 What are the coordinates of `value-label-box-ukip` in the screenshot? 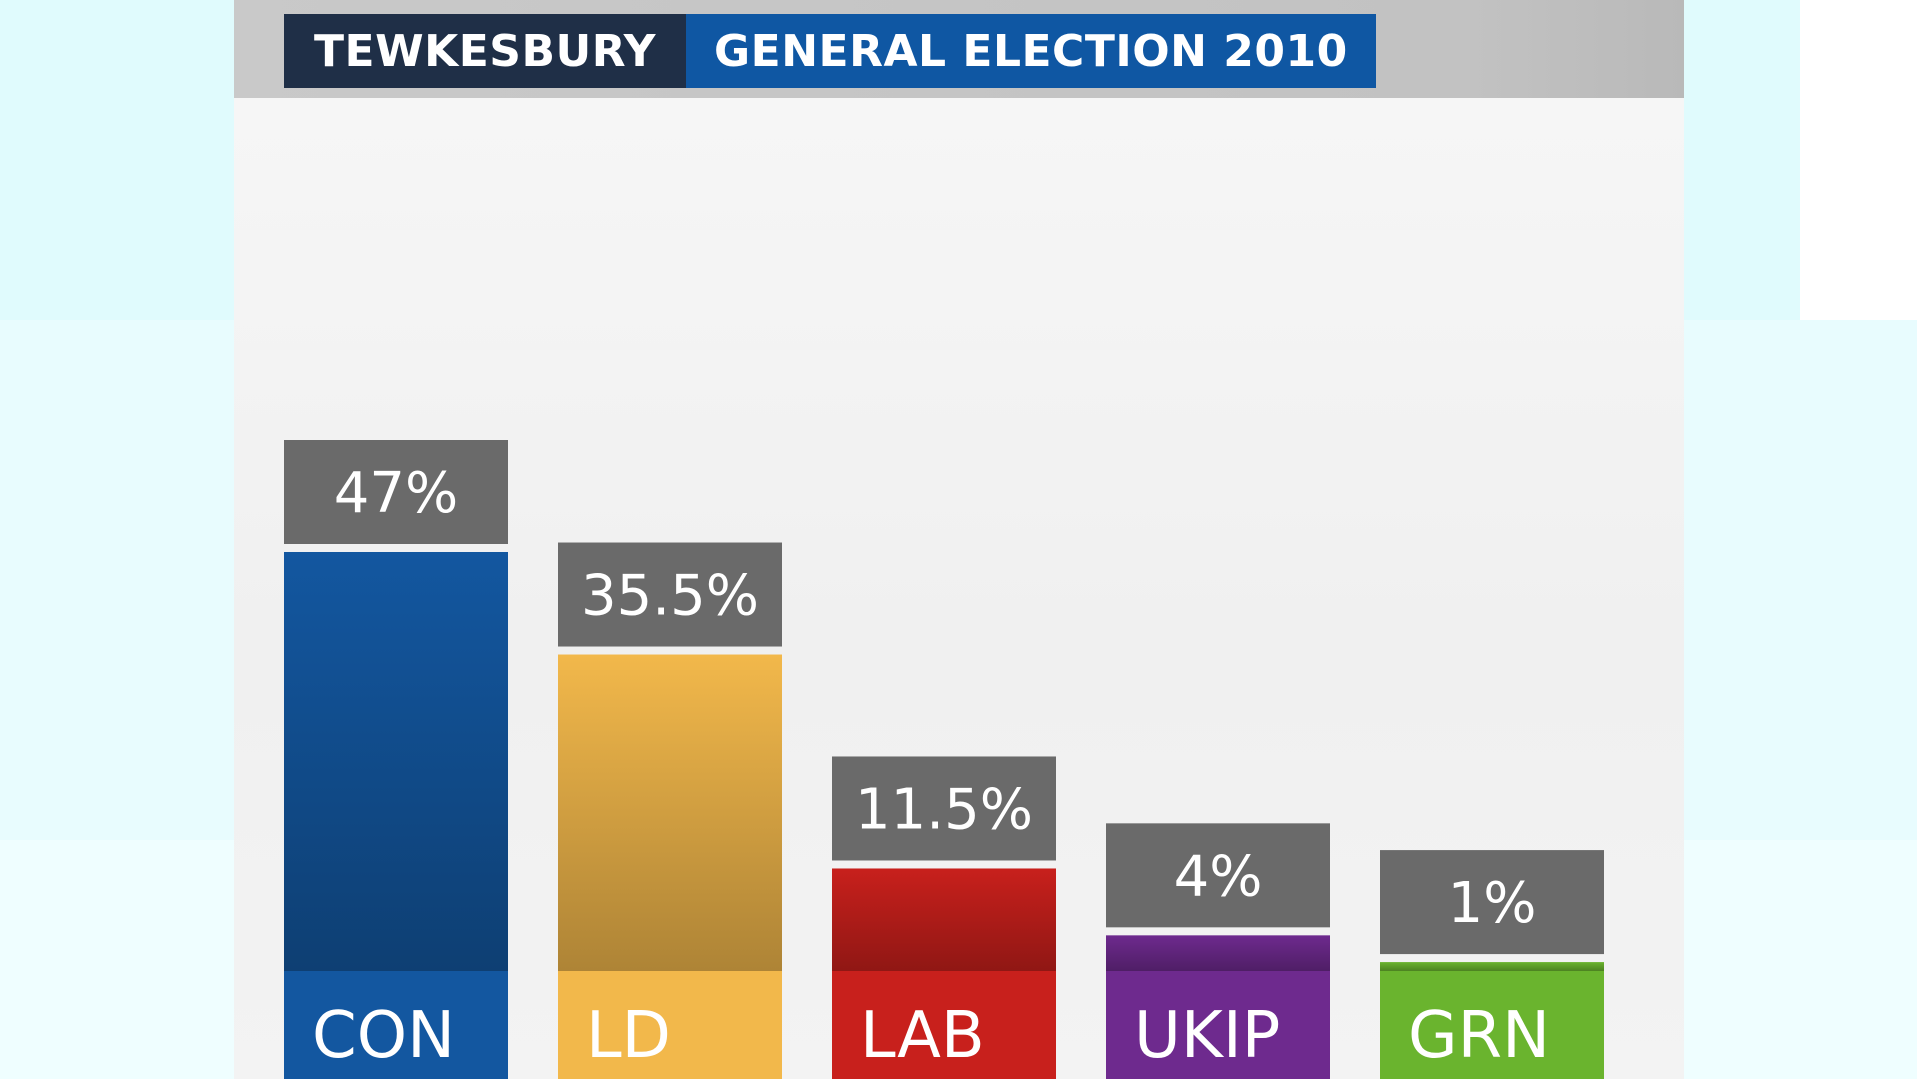 It's located at (1218, 875).